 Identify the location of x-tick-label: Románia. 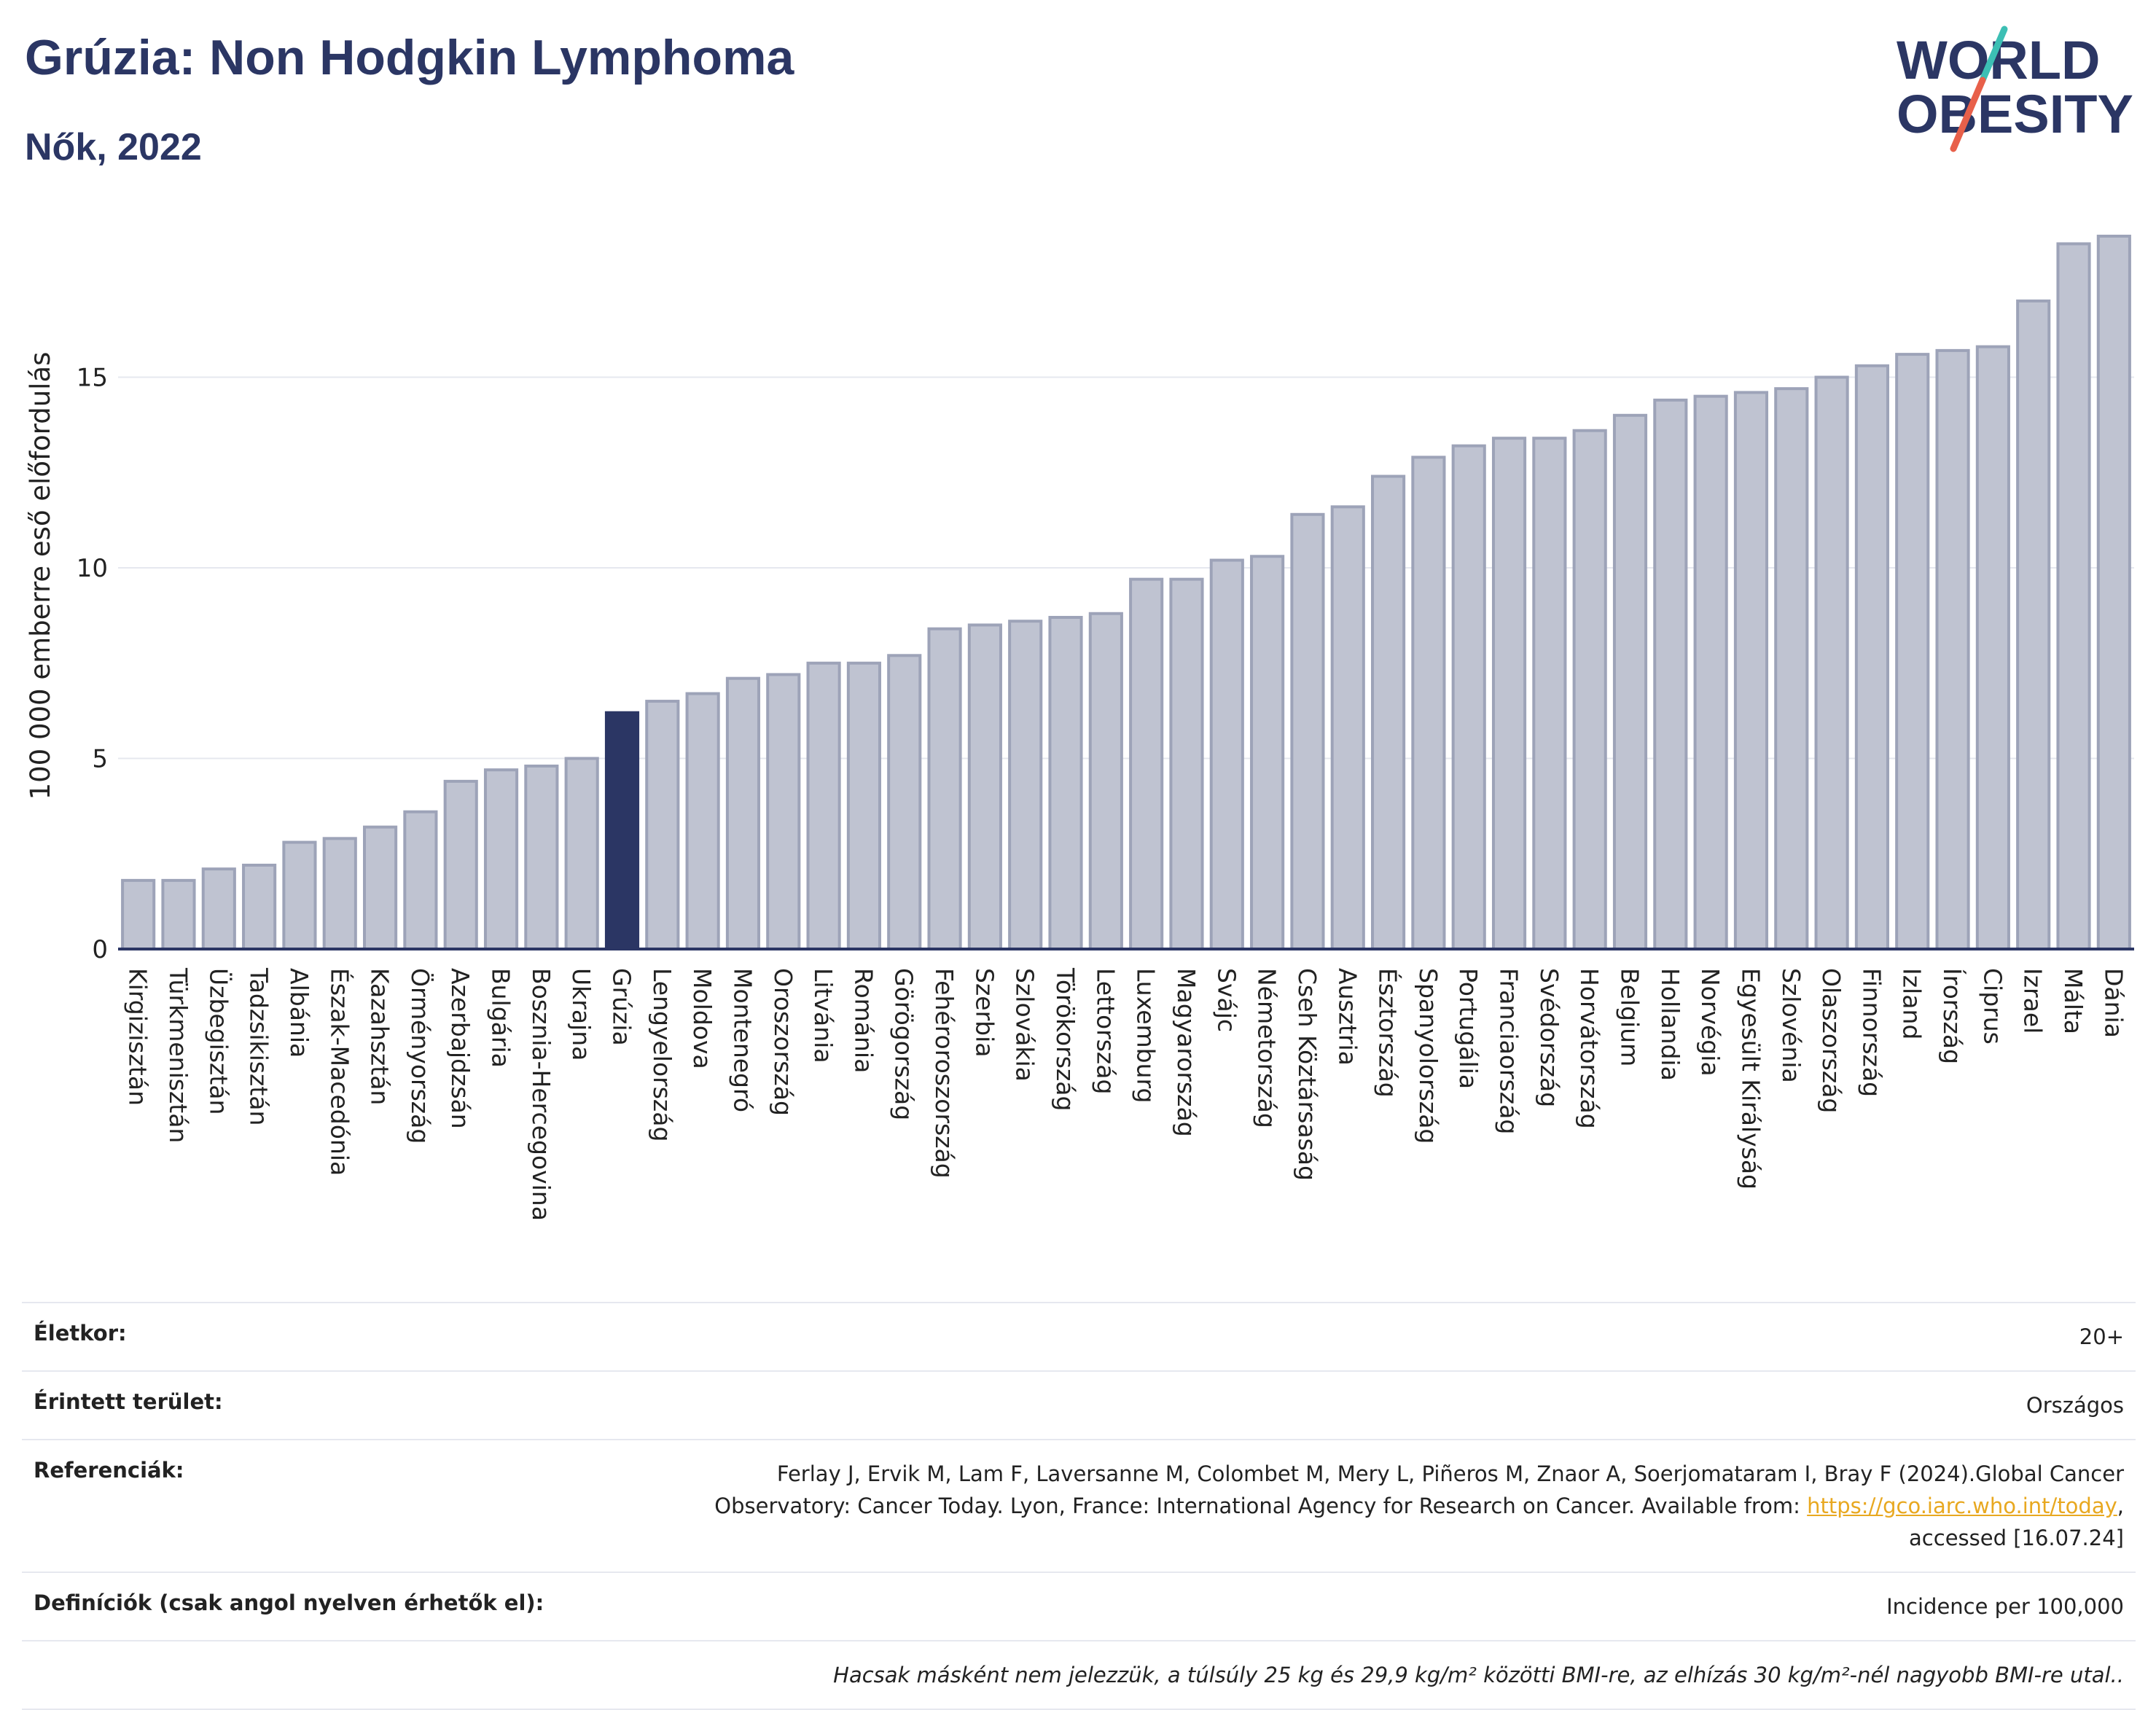
(863, 1021).